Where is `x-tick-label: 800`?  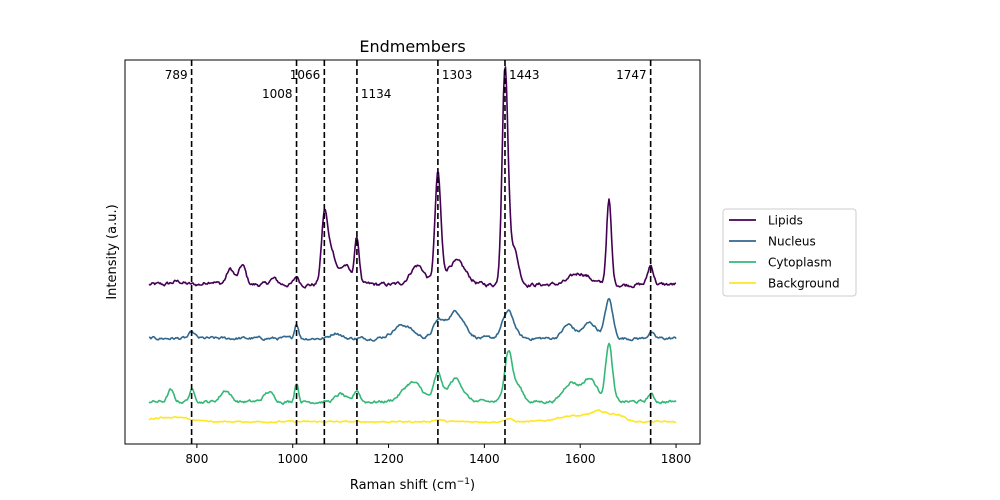 x-tick-label: 800 is located at coordinates (196, 459).